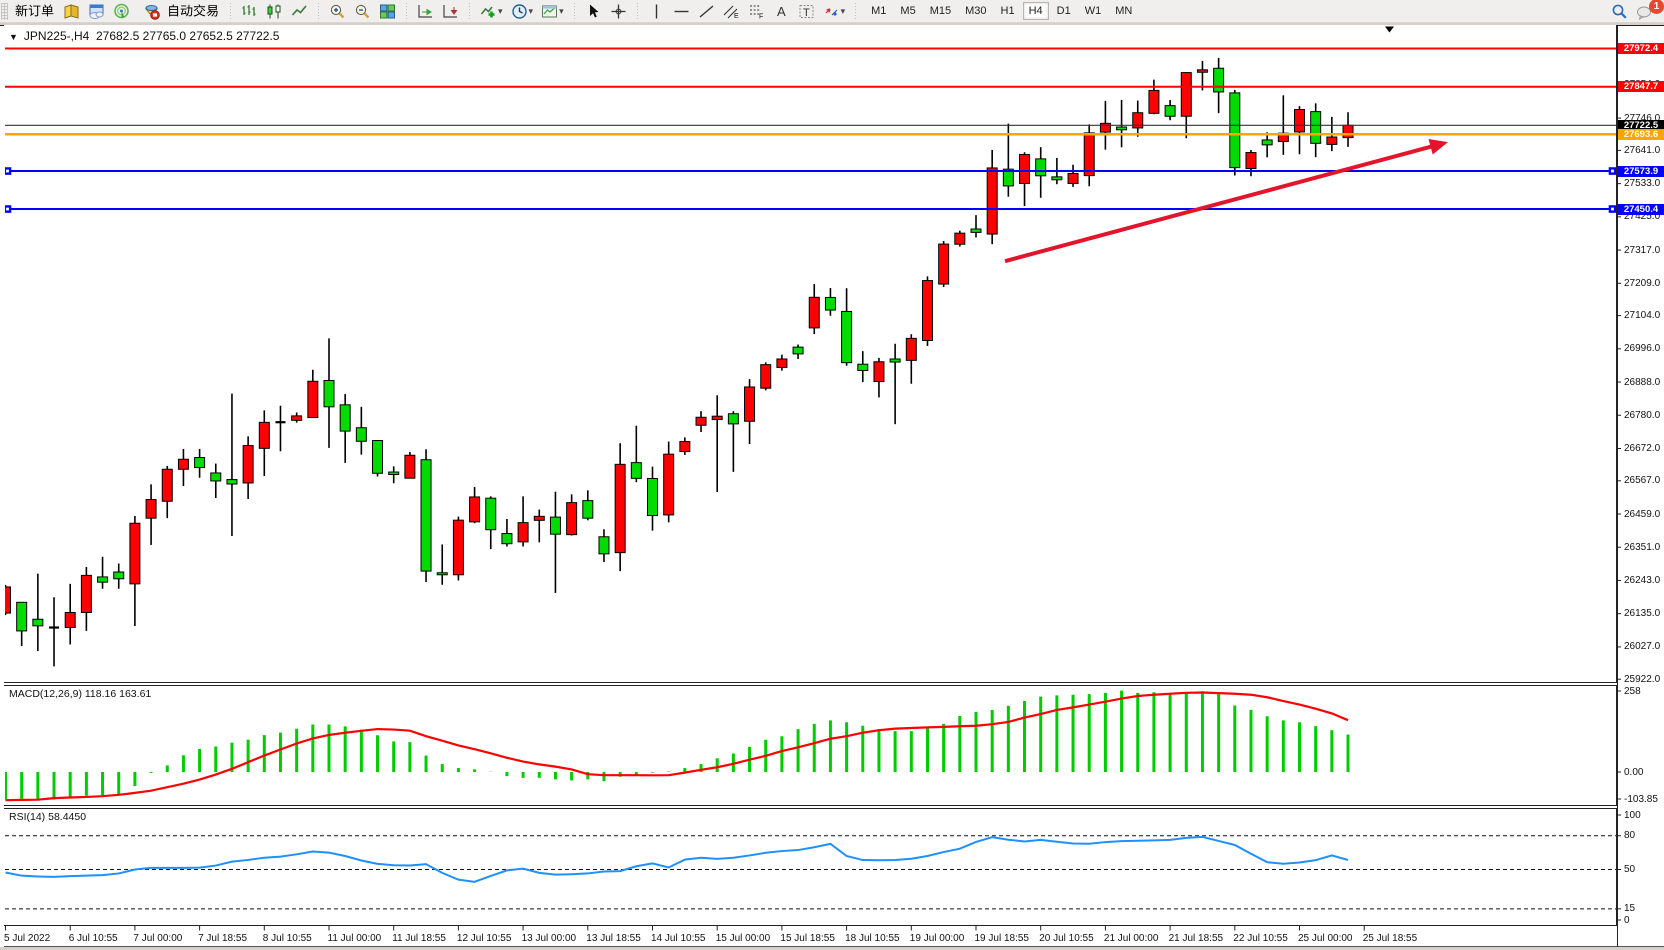  What do you see at coordinates (1642, 217) in the screenshot?
I see `price-axis-label: 27425.0` at bounding box center [1642, 217].